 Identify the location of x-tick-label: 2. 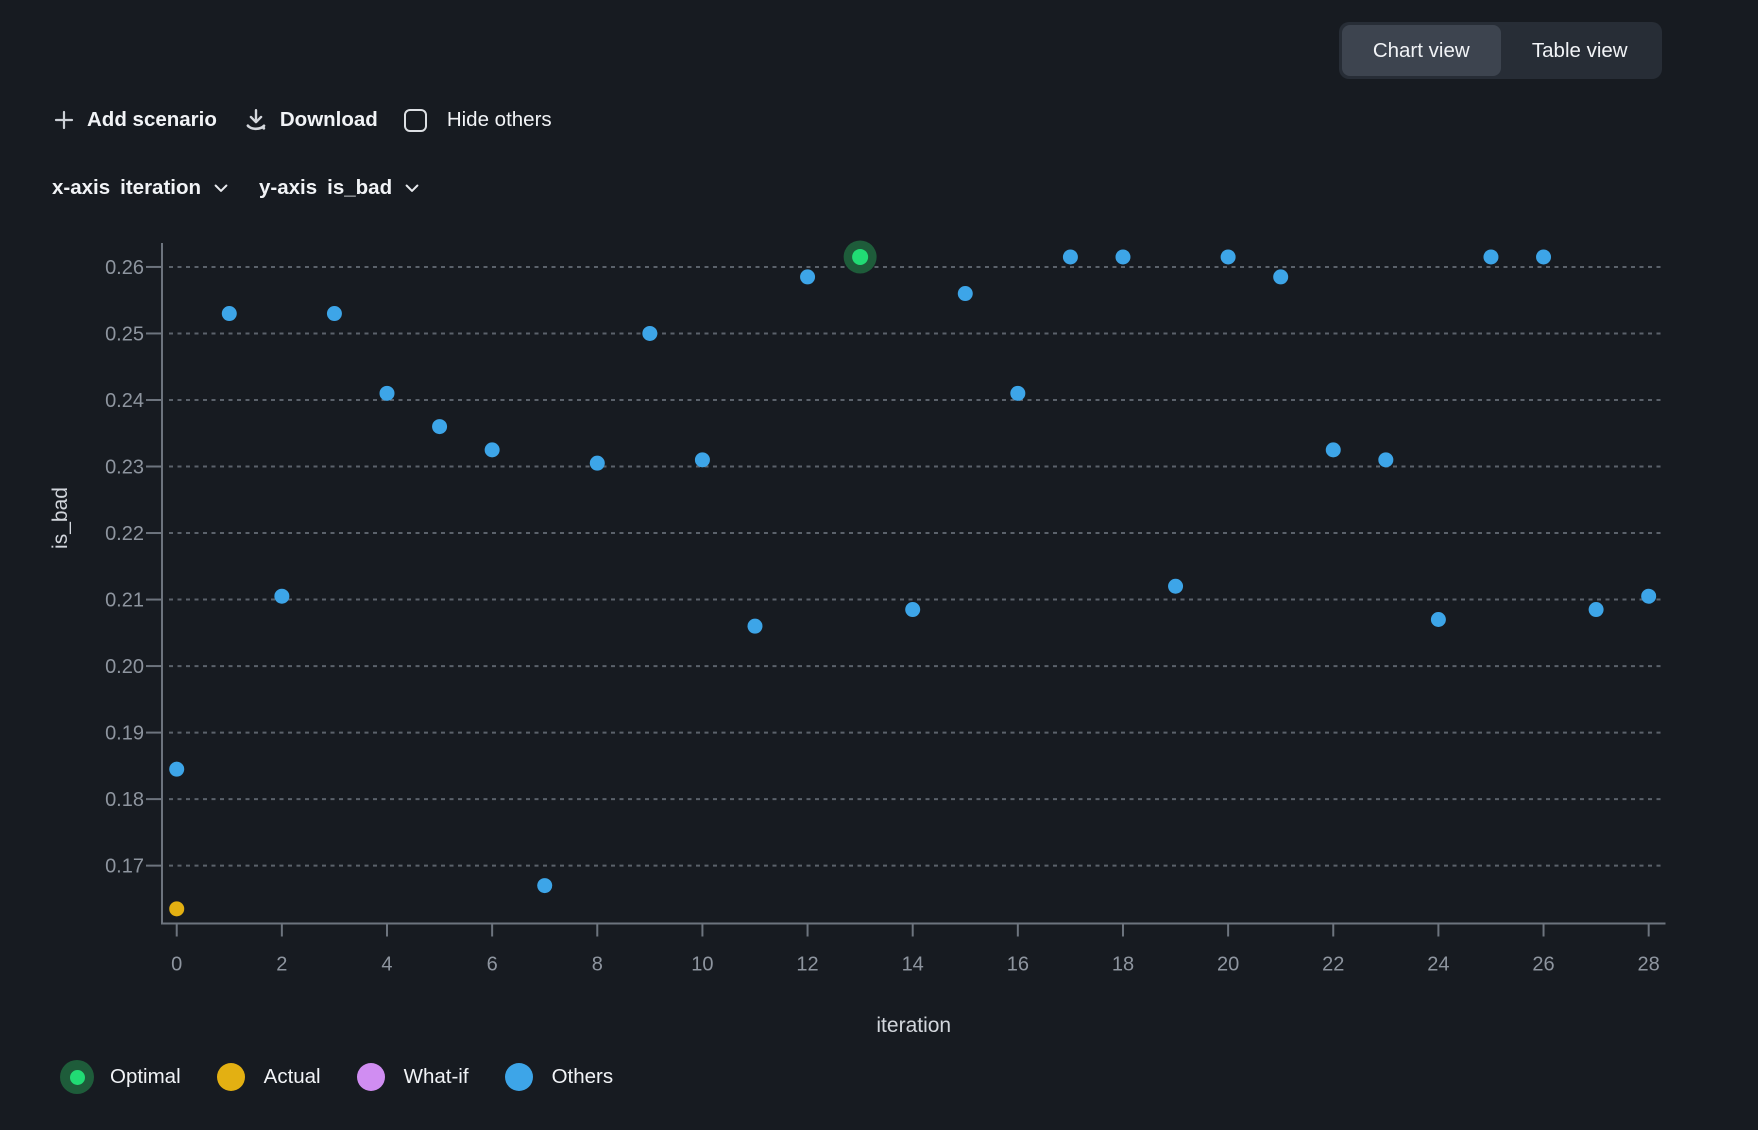
(281, 965).